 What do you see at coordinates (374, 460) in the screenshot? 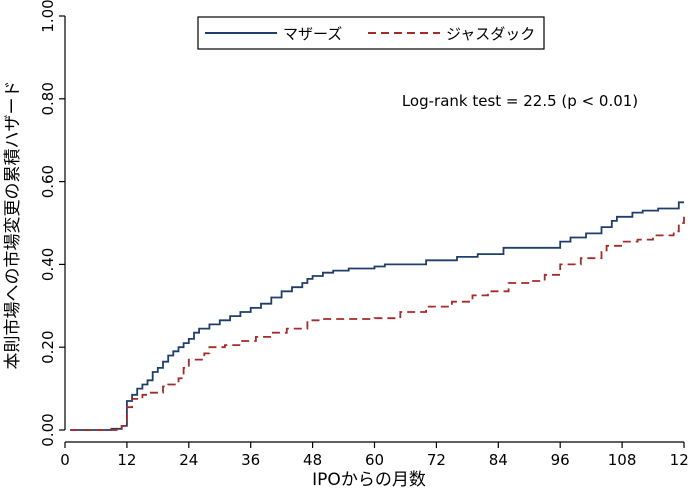
I see `x-tick-label: 60` at bounding box center [374, 460].